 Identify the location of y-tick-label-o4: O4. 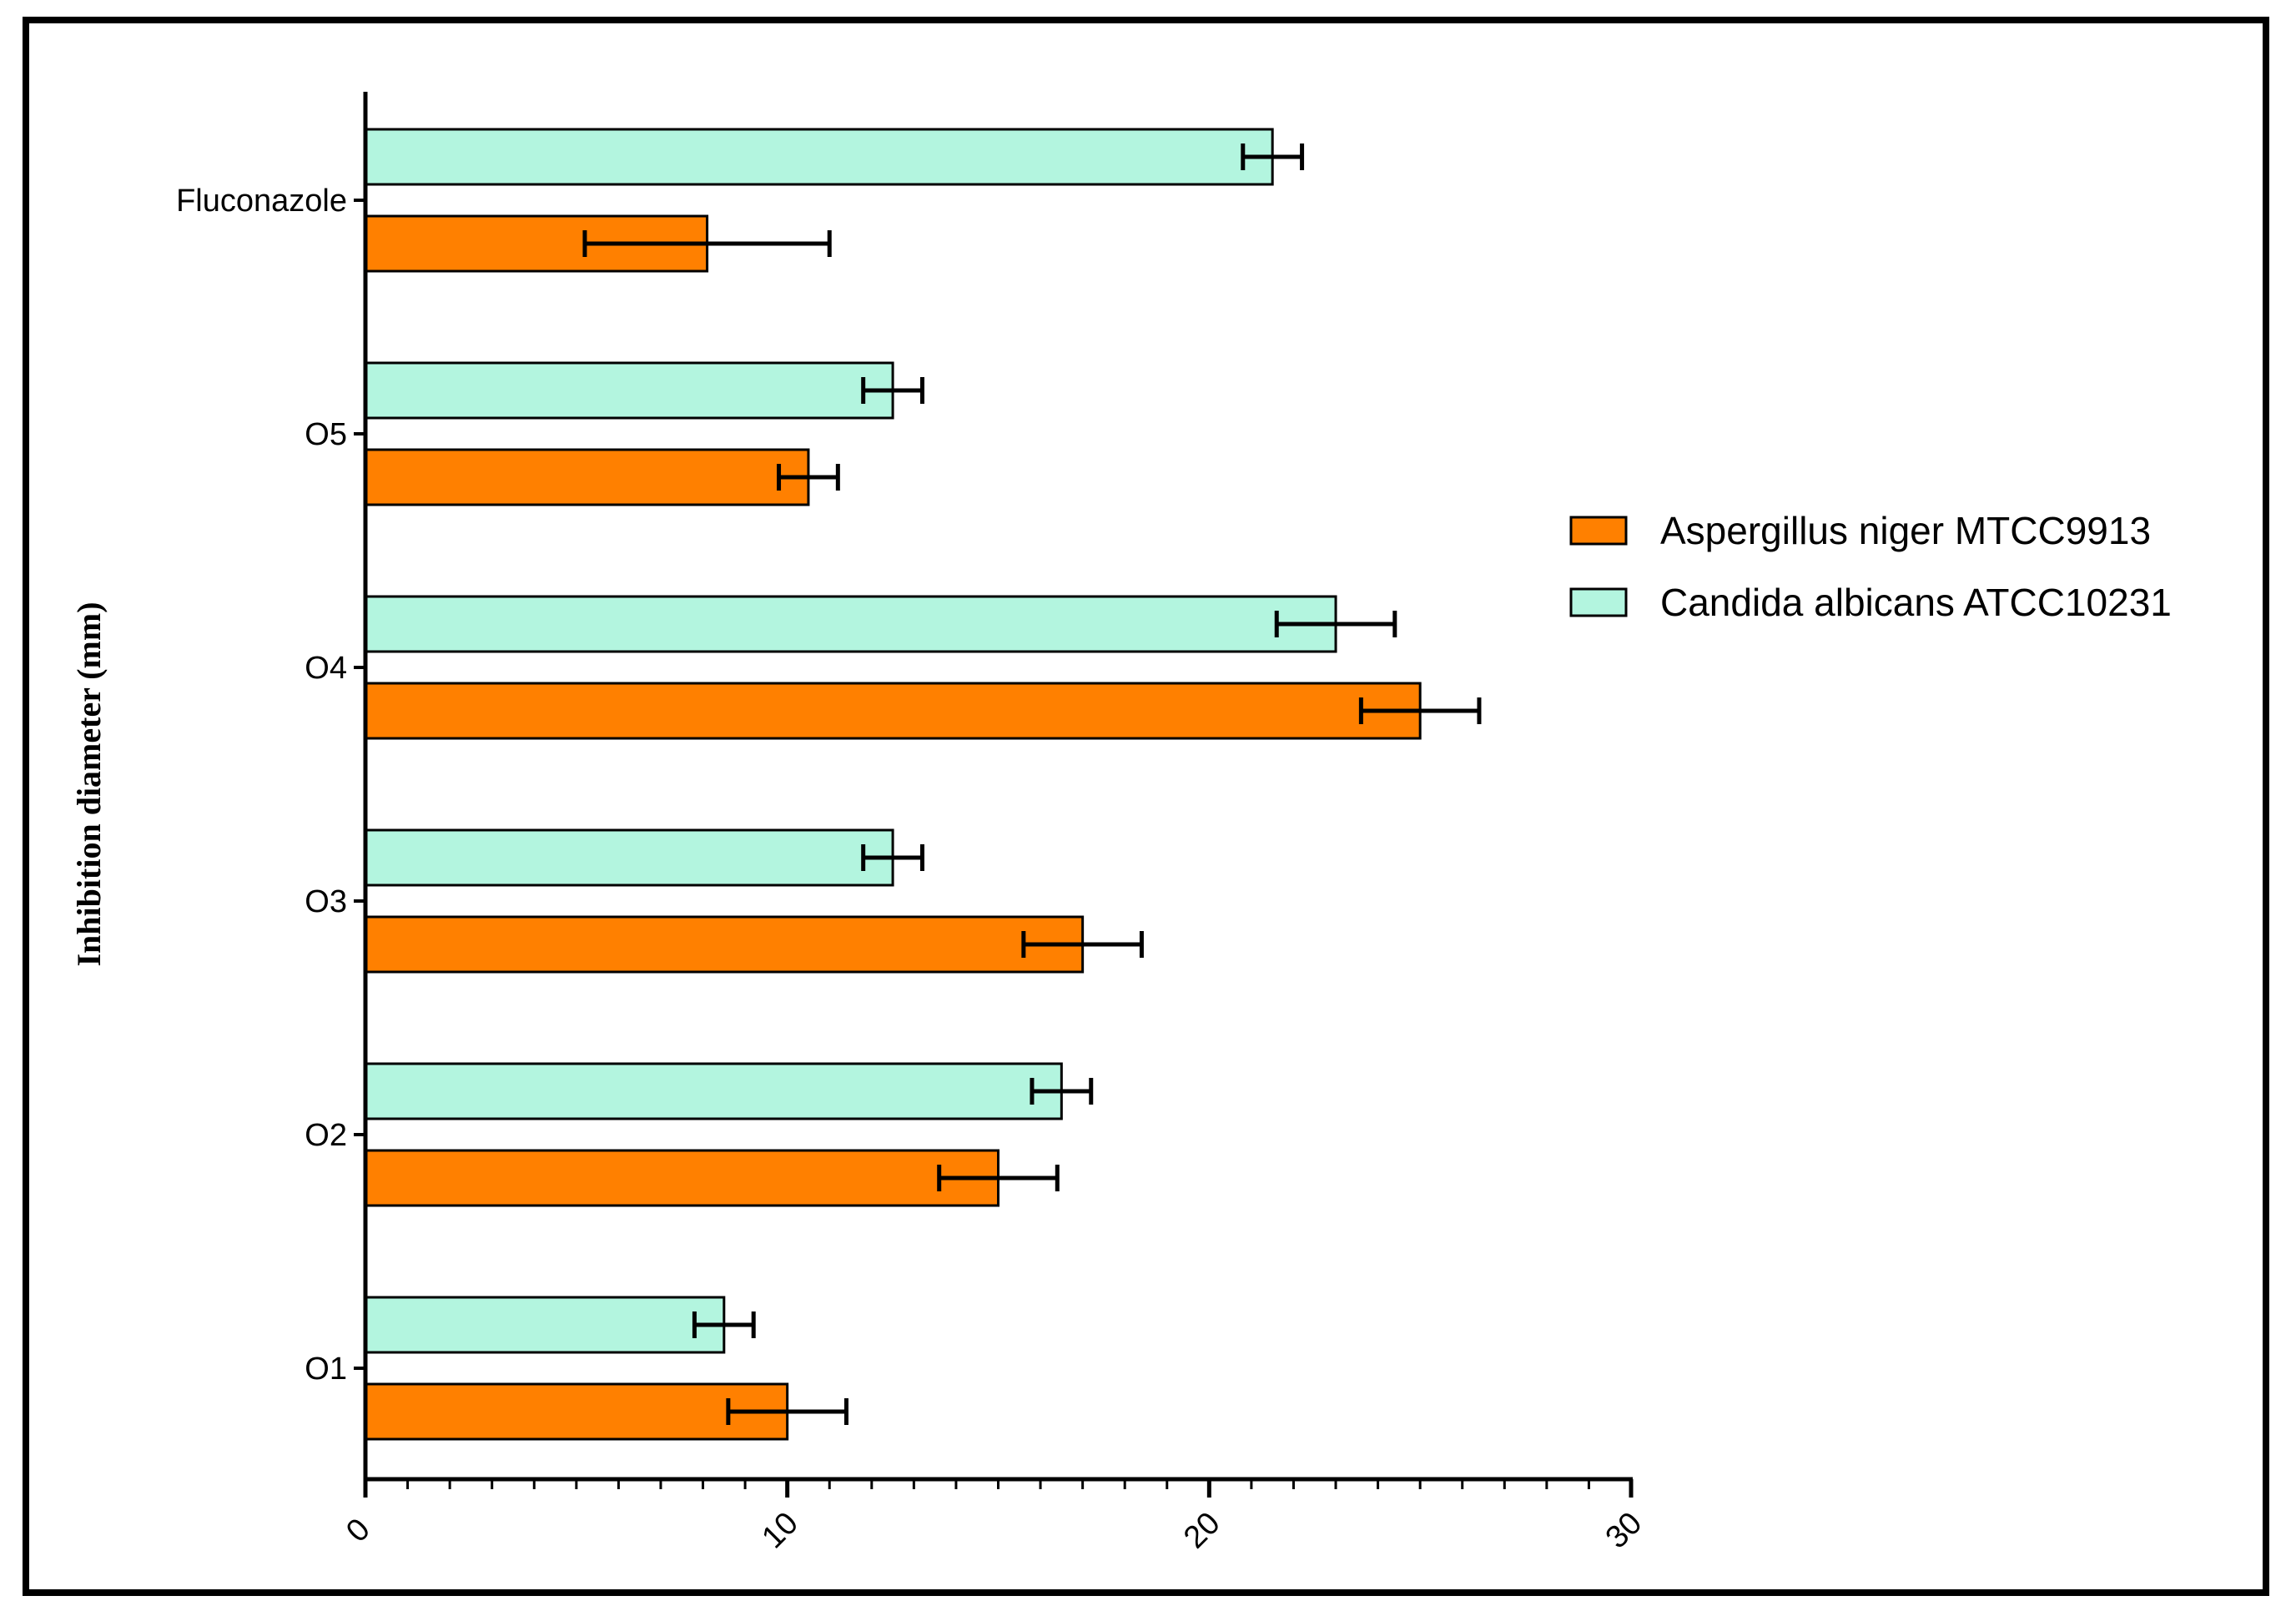
(326, 668).